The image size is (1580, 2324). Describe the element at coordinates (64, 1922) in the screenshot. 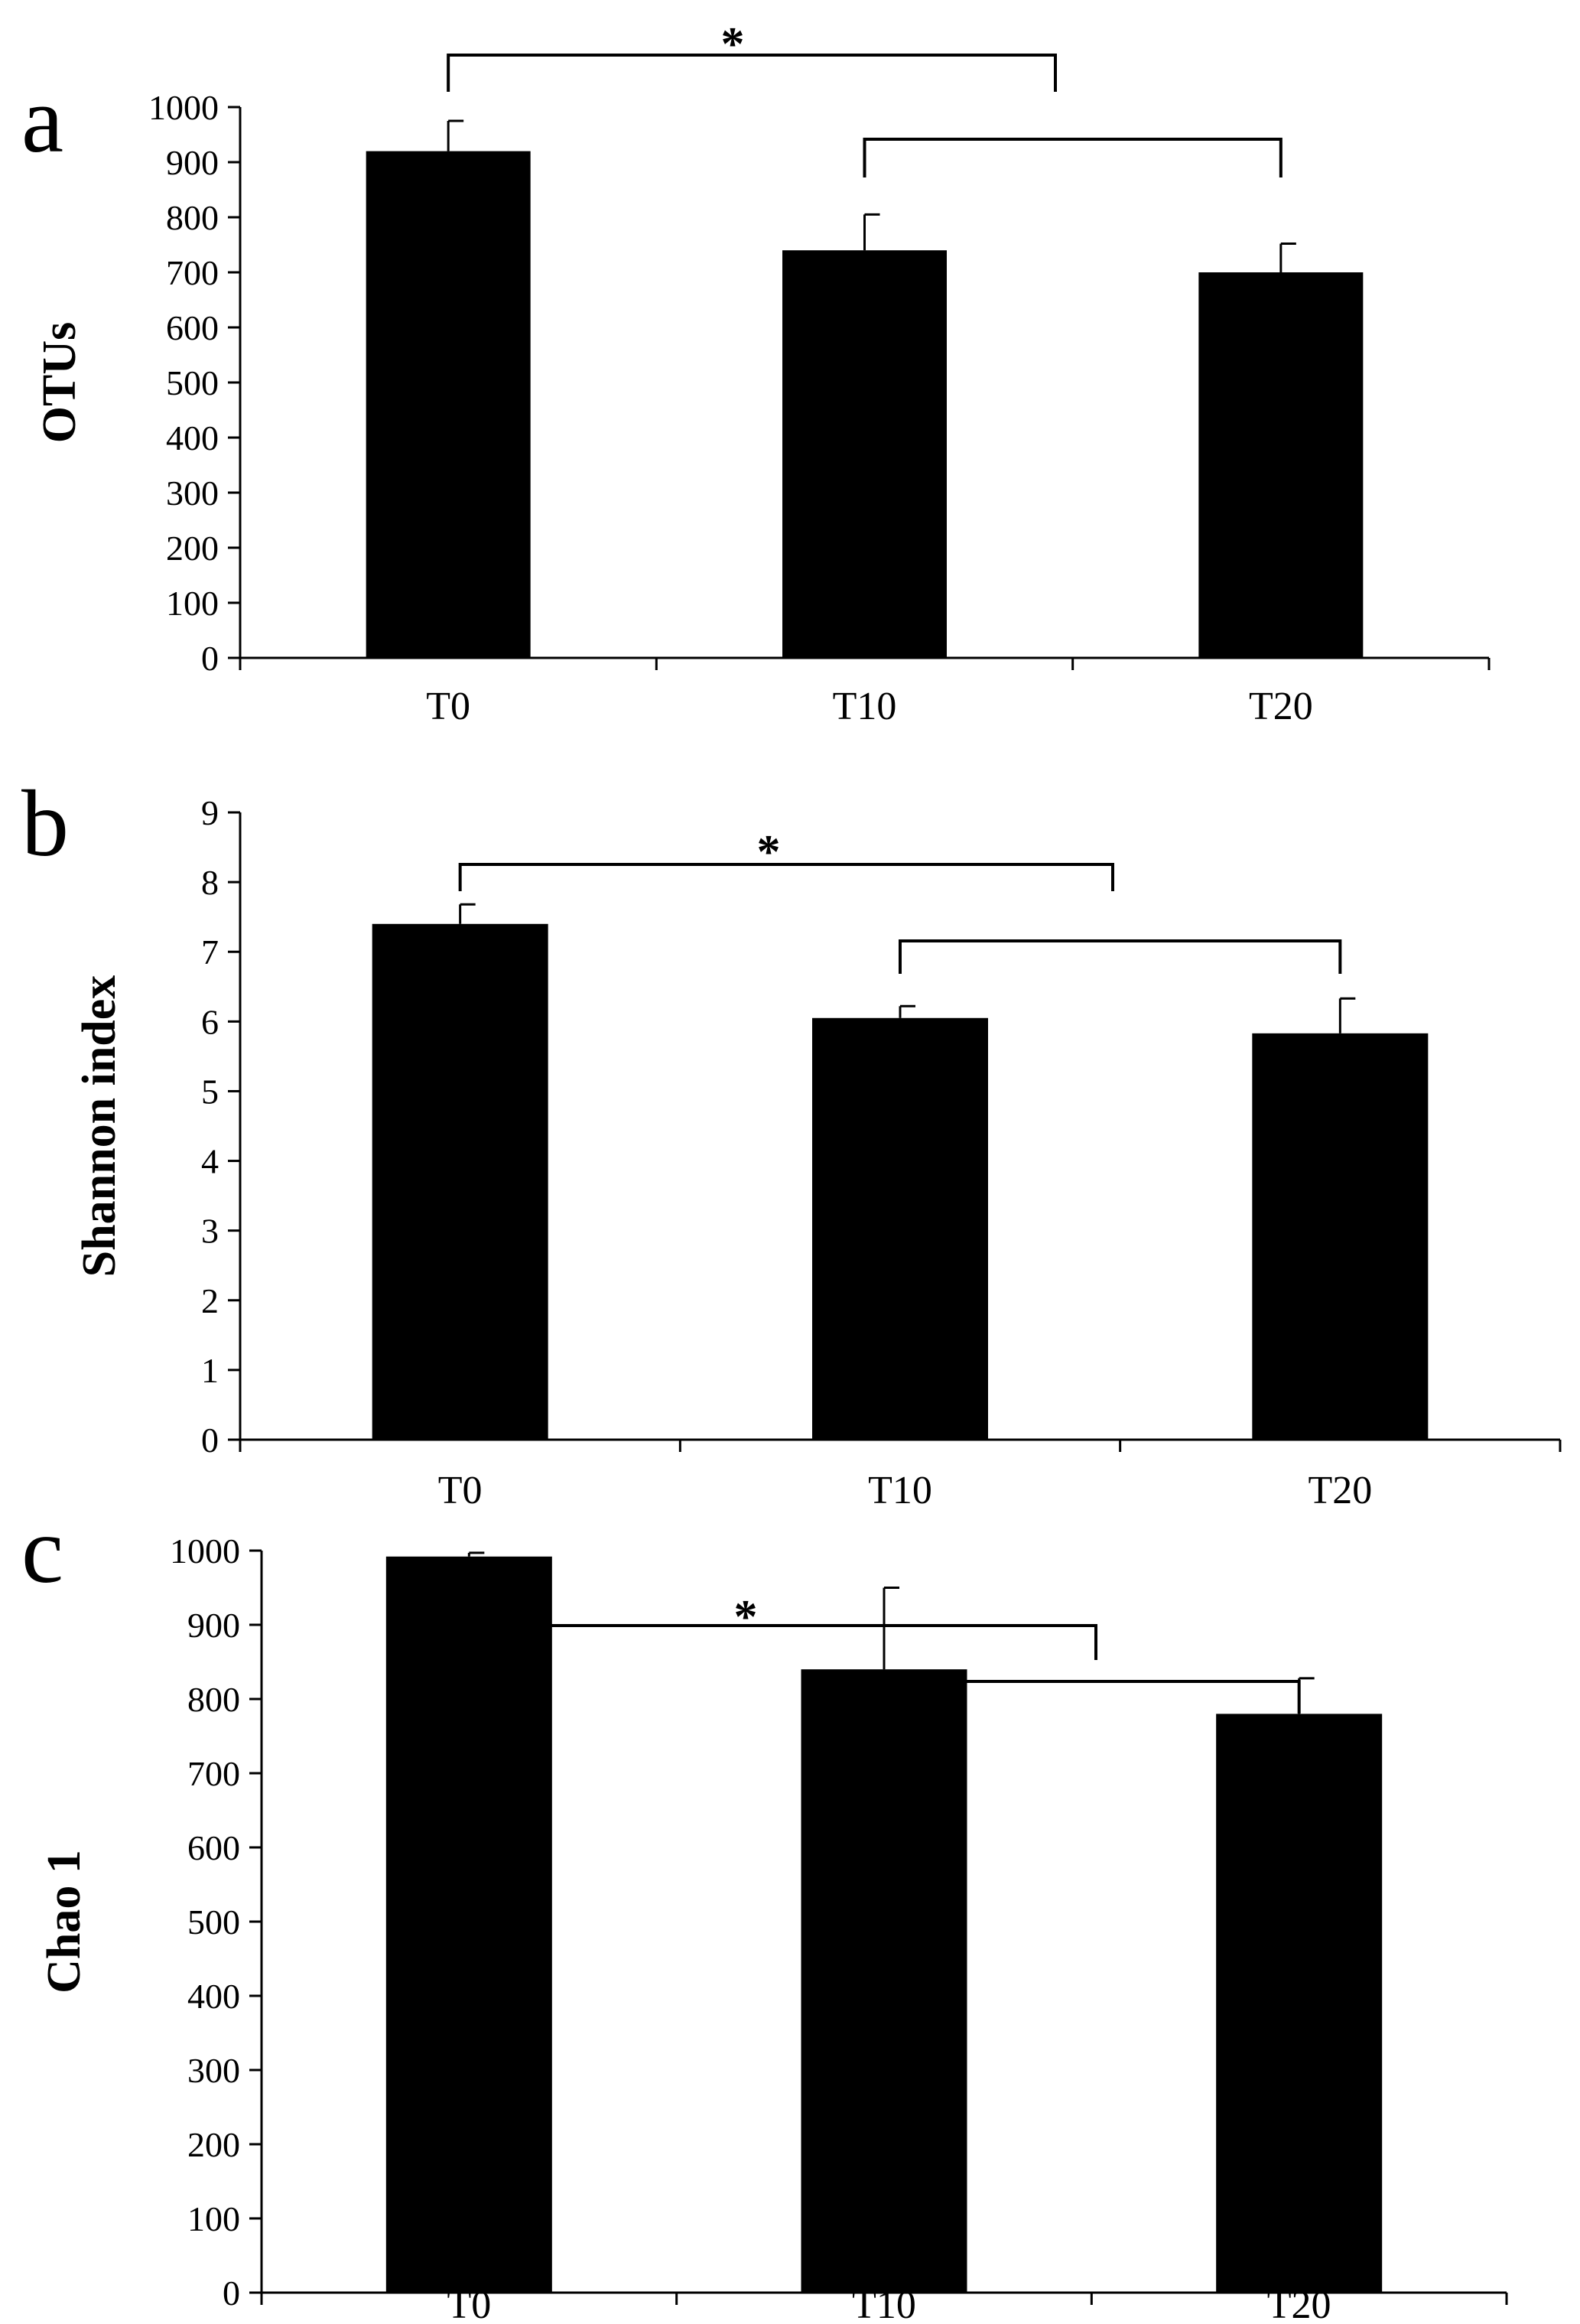

I see `y-axis-title: Chao 1` at that location.